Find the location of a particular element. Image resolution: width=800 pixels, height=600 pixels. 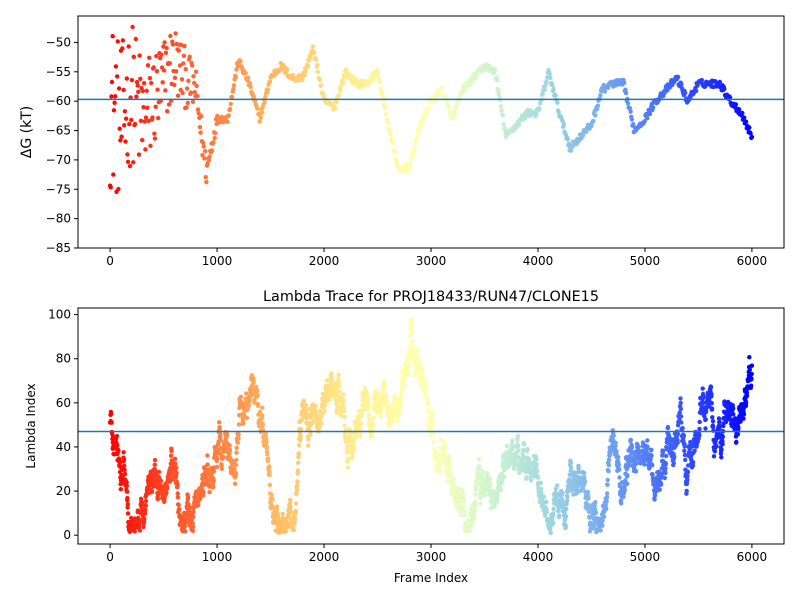

delta-g-x-ticks: 0 1000 2000 3000 4000 5000 6000 is located at coordinates (436, 258).